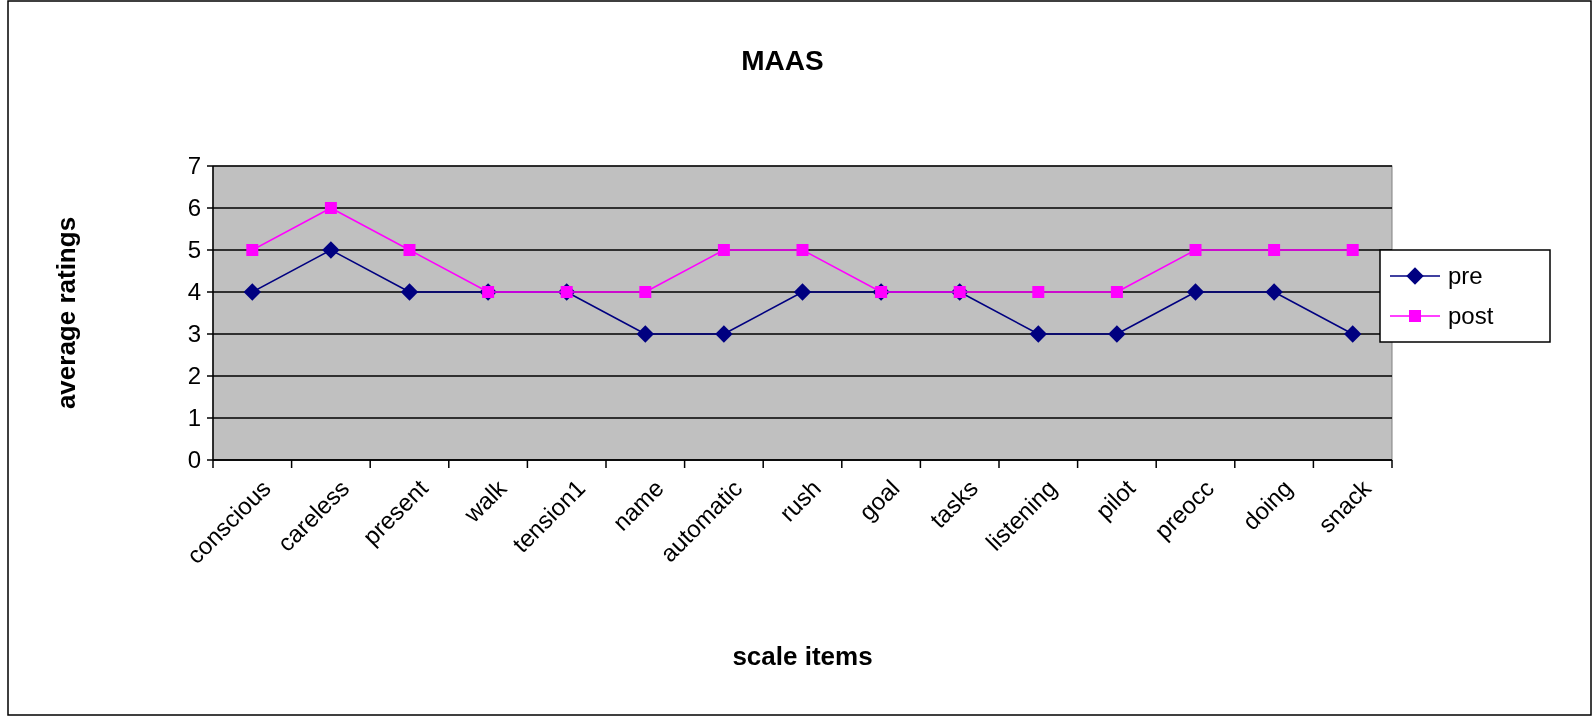  I want to click on x-tick-label: walk, so click(485, 501).